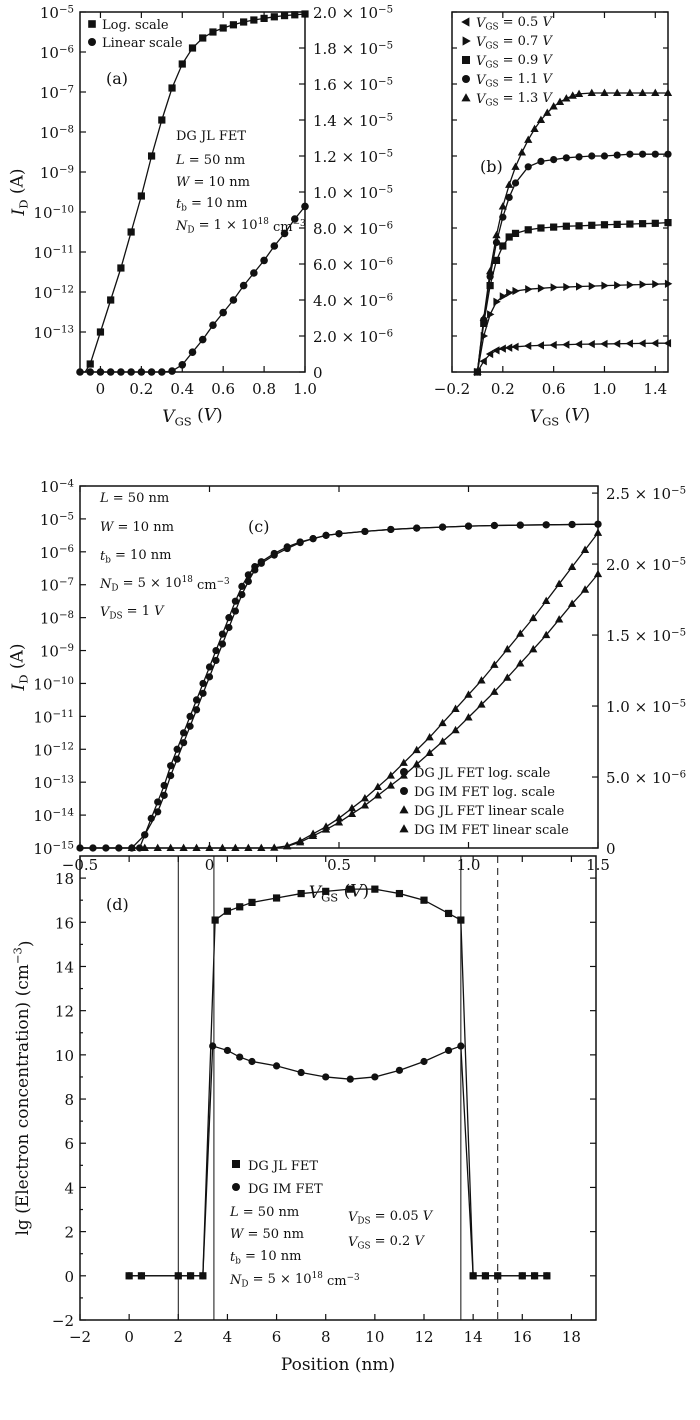 This screenshot has width=700, height=1420. Describe the element at coordinates (386, 1243) in the screenshot. I see `annotation-text: VGS​ = 0.2 V` at that location.